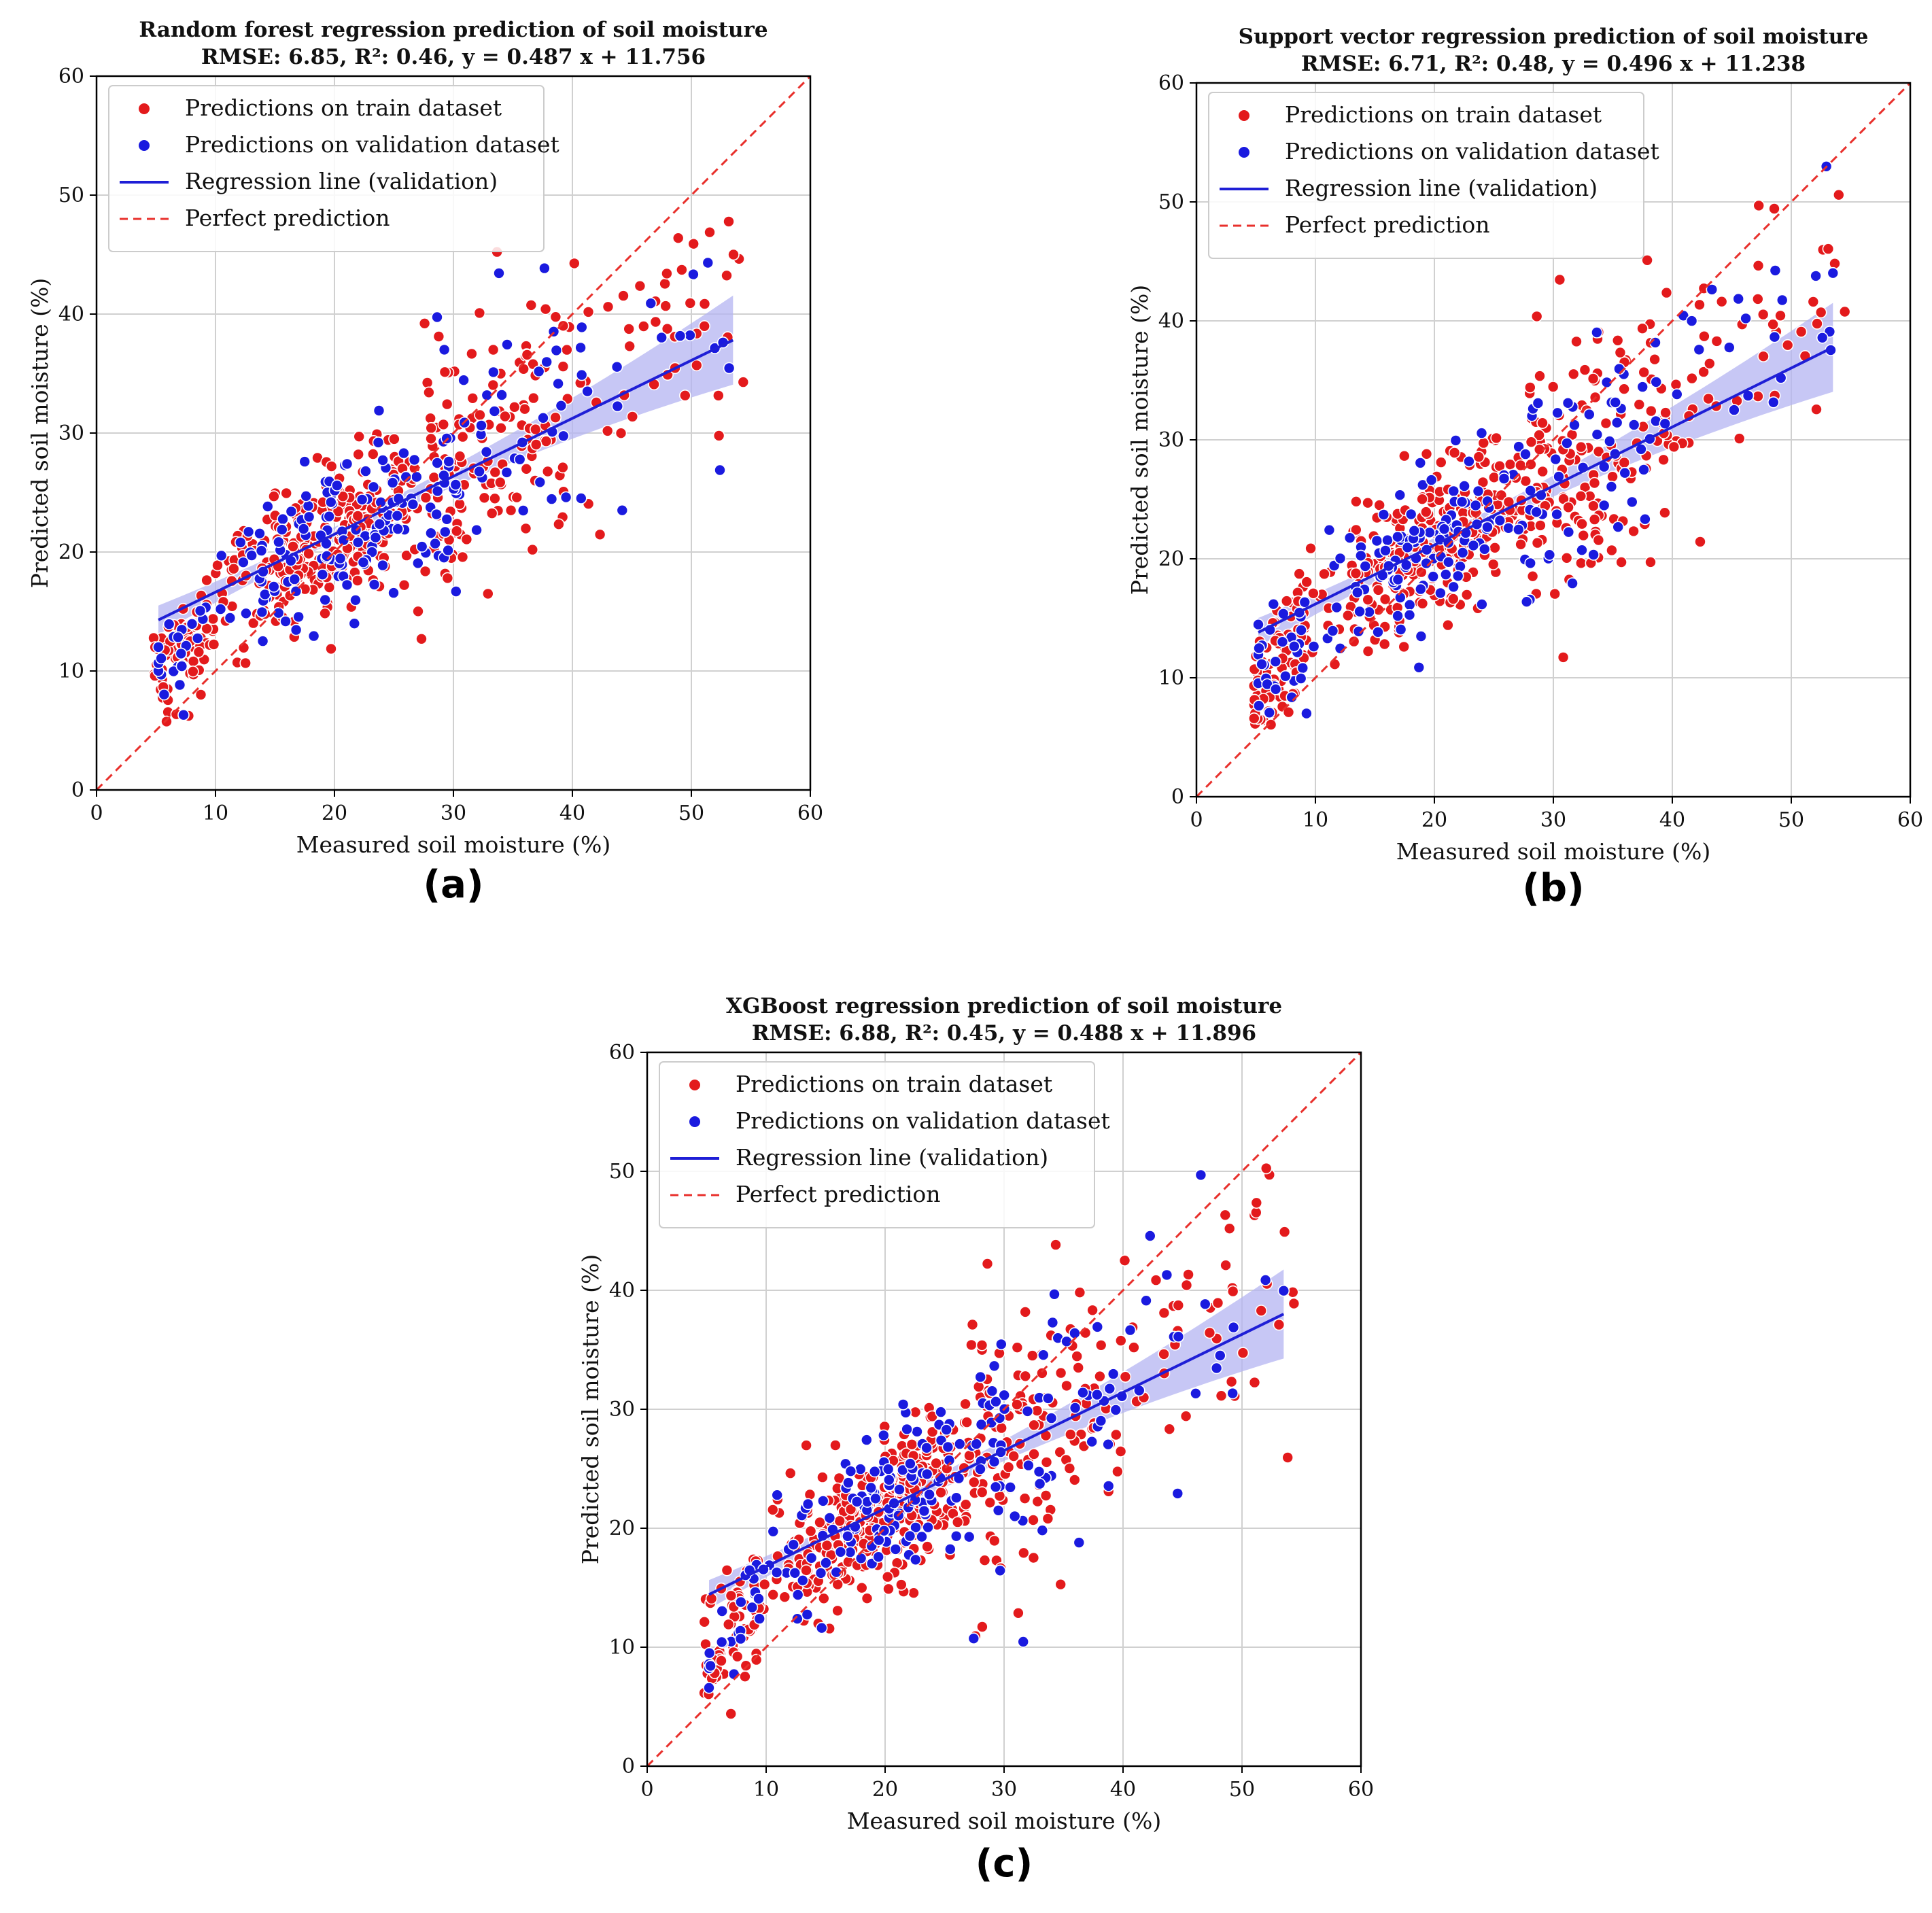 The height and width of the screenshot is (1913, 1932). Describe the element at coordinates (1171, 559) in the screenshot. I see `y-tick-label: 20` at that location.